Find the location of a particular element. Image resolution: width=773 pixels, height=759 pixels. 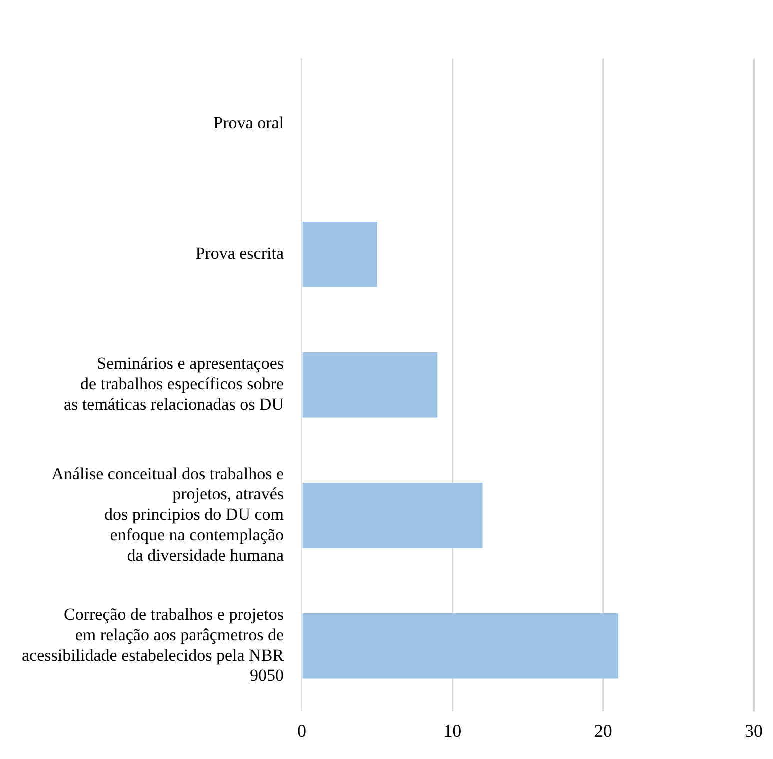

y-tick-label: Prova oral is located at coordinates (249, 123).